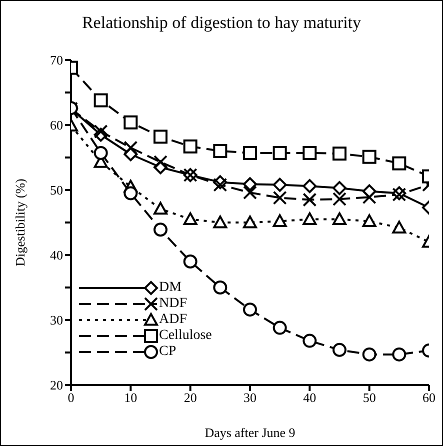 The image size is (443, 446). I want to click on y-tick-label: 20, so click(56, 385).